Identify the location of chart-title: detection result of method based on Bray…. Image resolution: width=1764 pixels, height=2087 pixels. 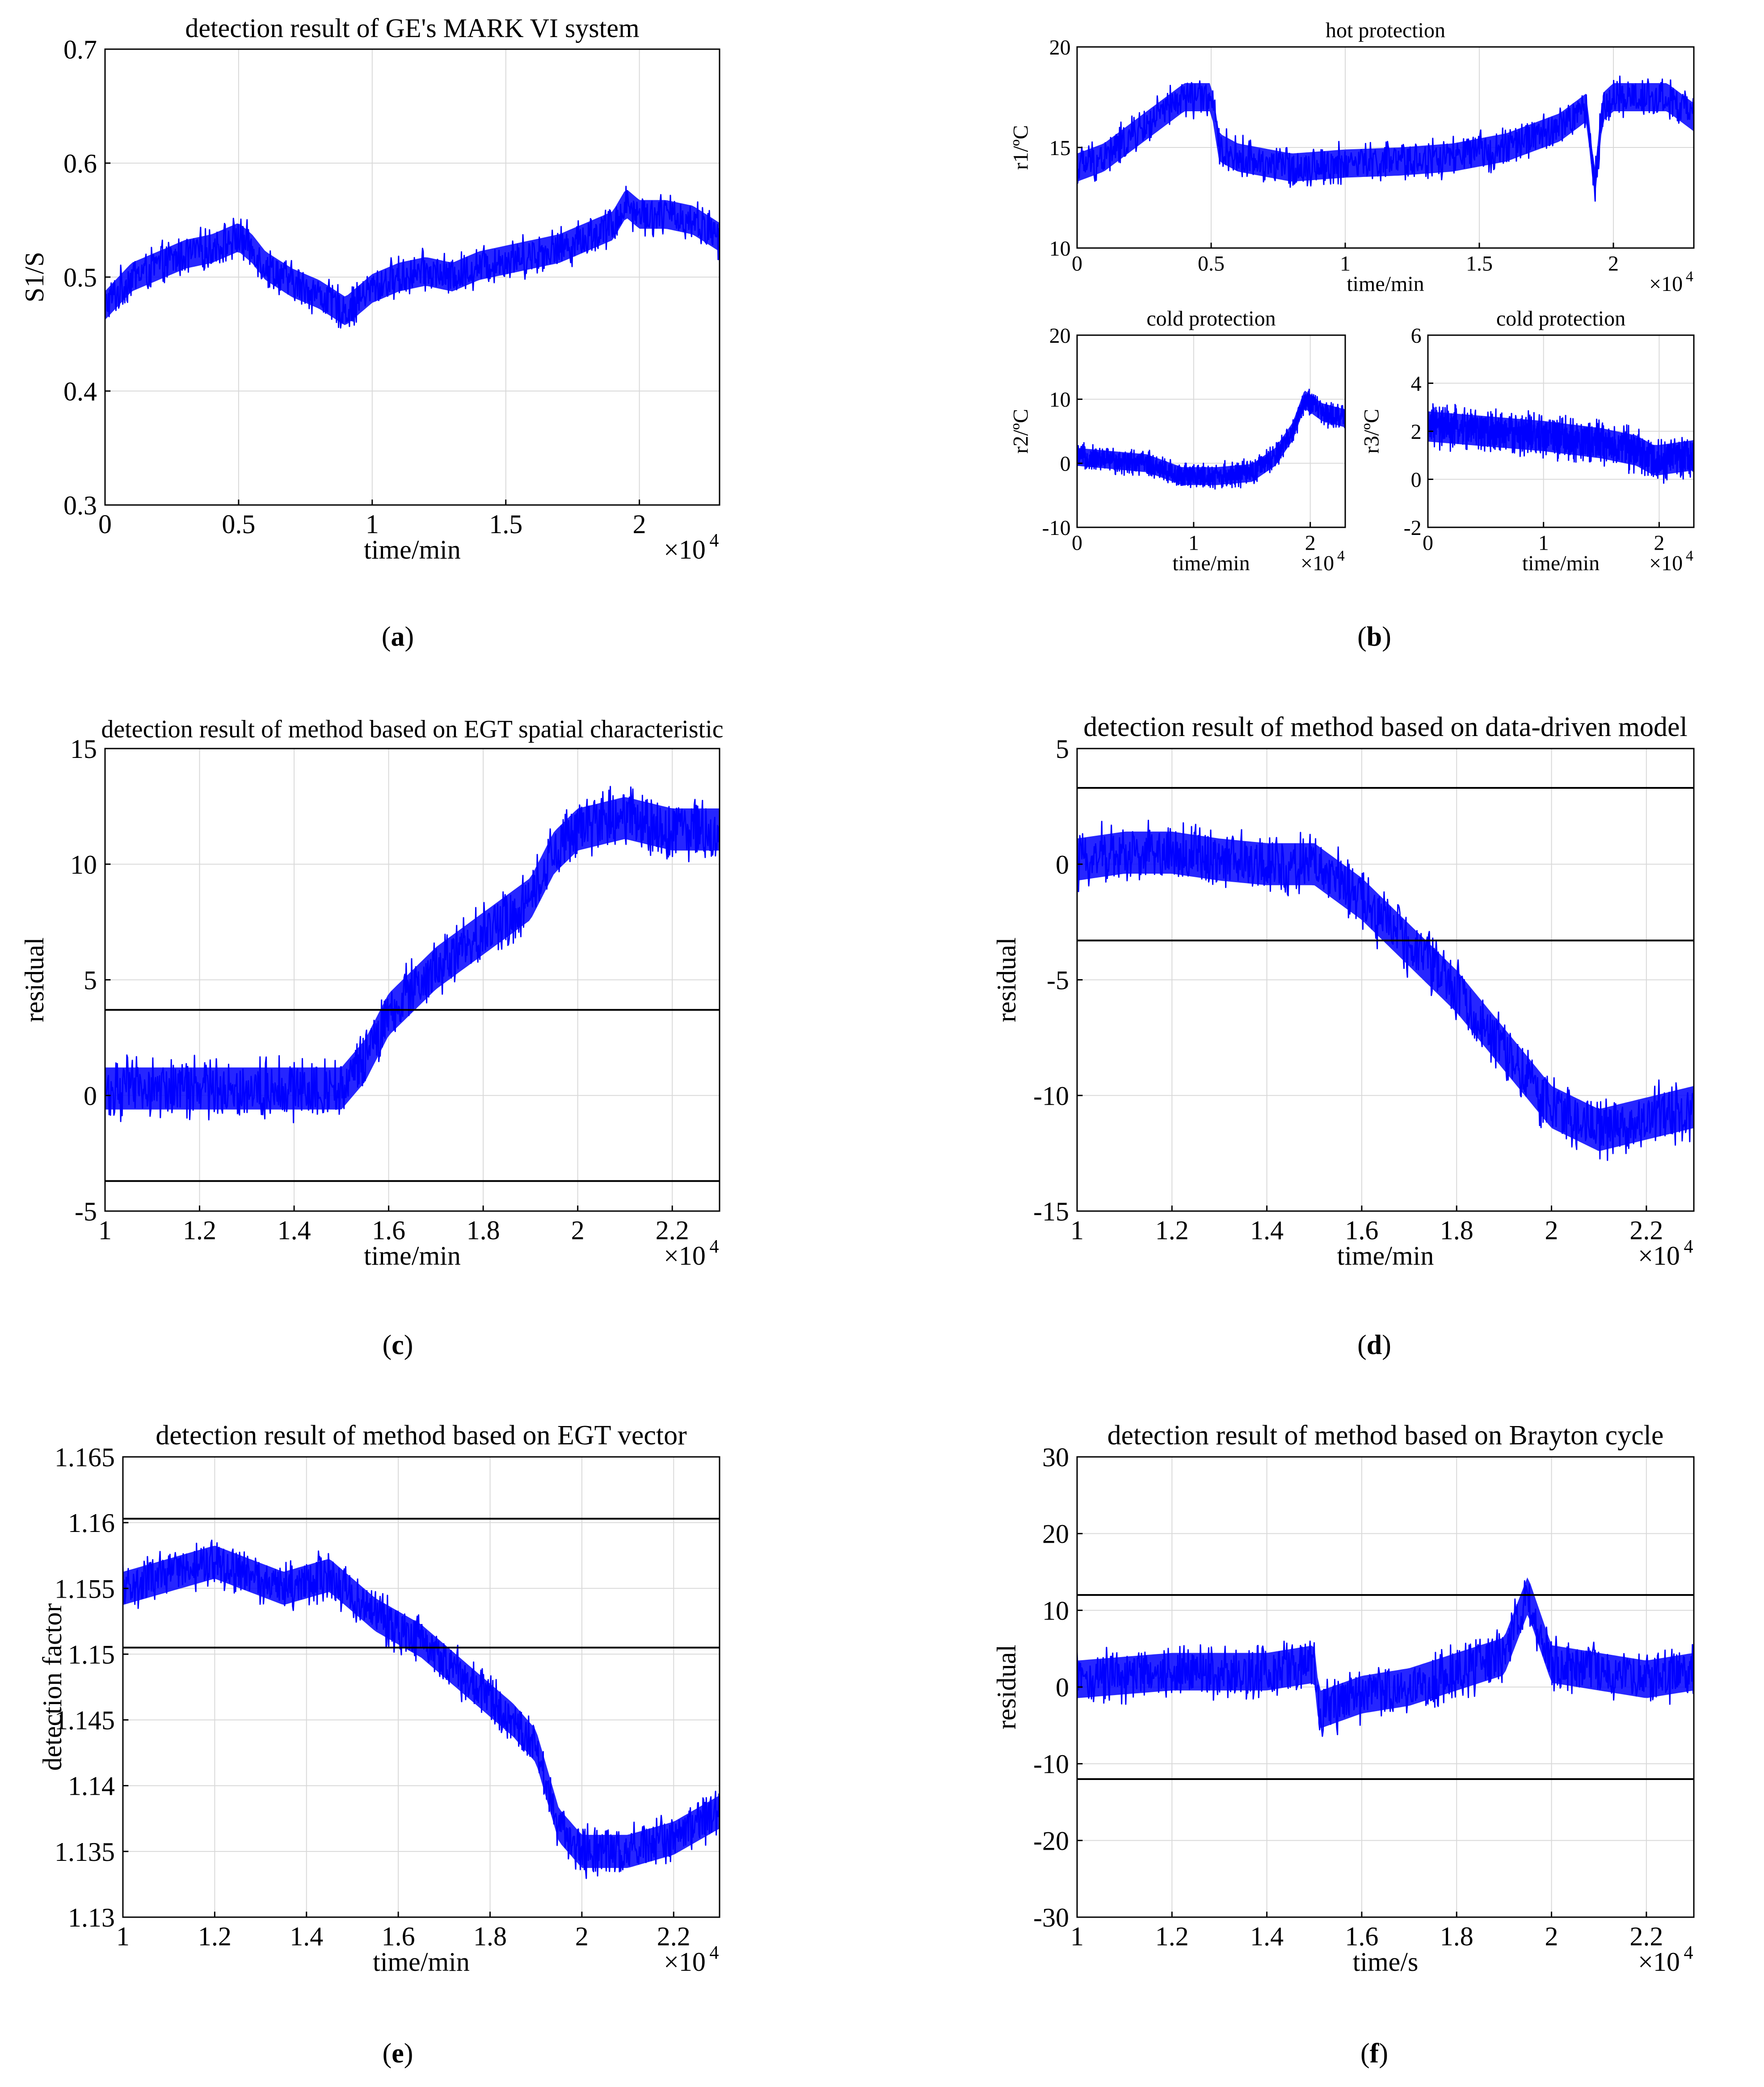
(1386, 1435).